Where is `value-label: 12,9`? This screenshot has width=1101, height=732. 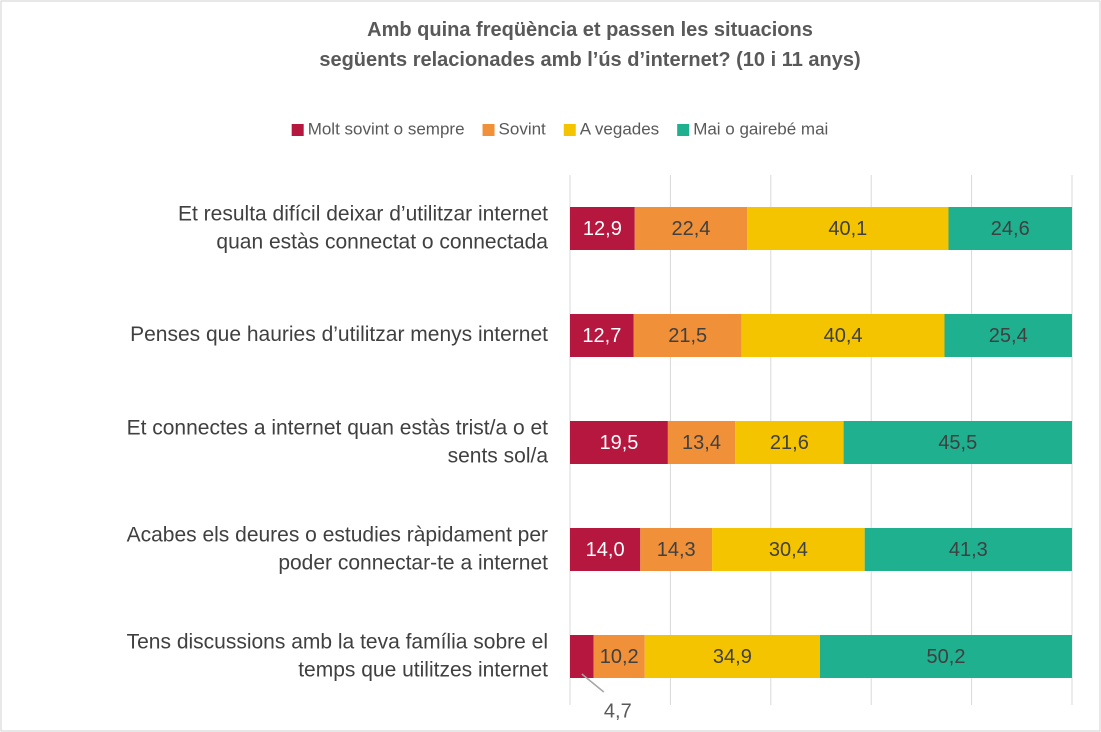
value-label: 12,9 is located at coordinates (602, 229).